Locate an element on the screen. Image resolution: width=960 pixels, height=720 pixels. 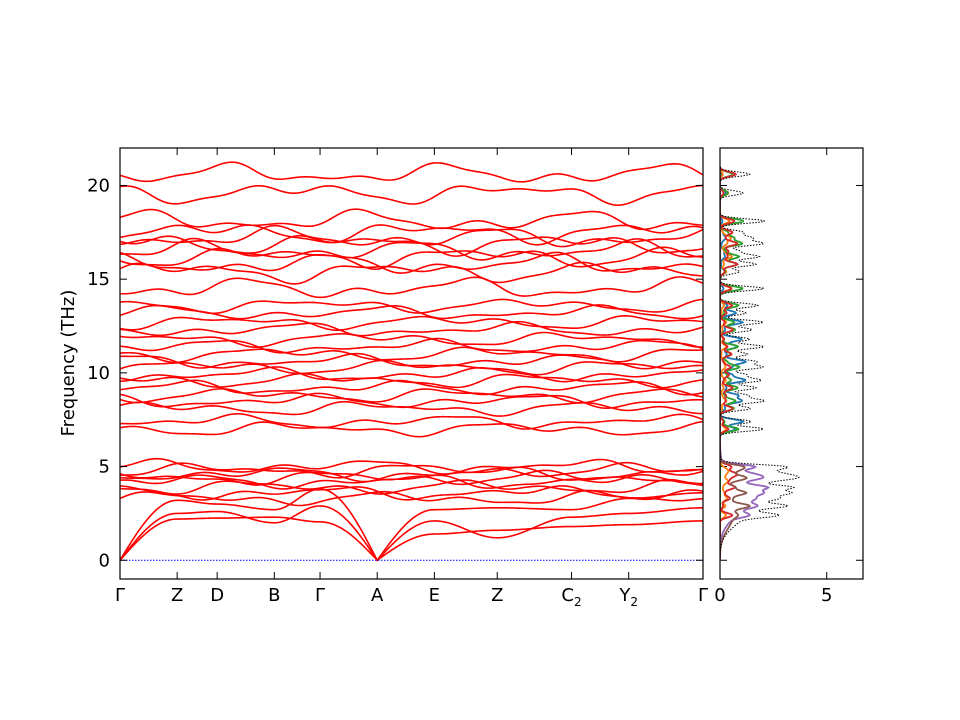
y-tick-label: 5 is located at coordinates (104, 467).